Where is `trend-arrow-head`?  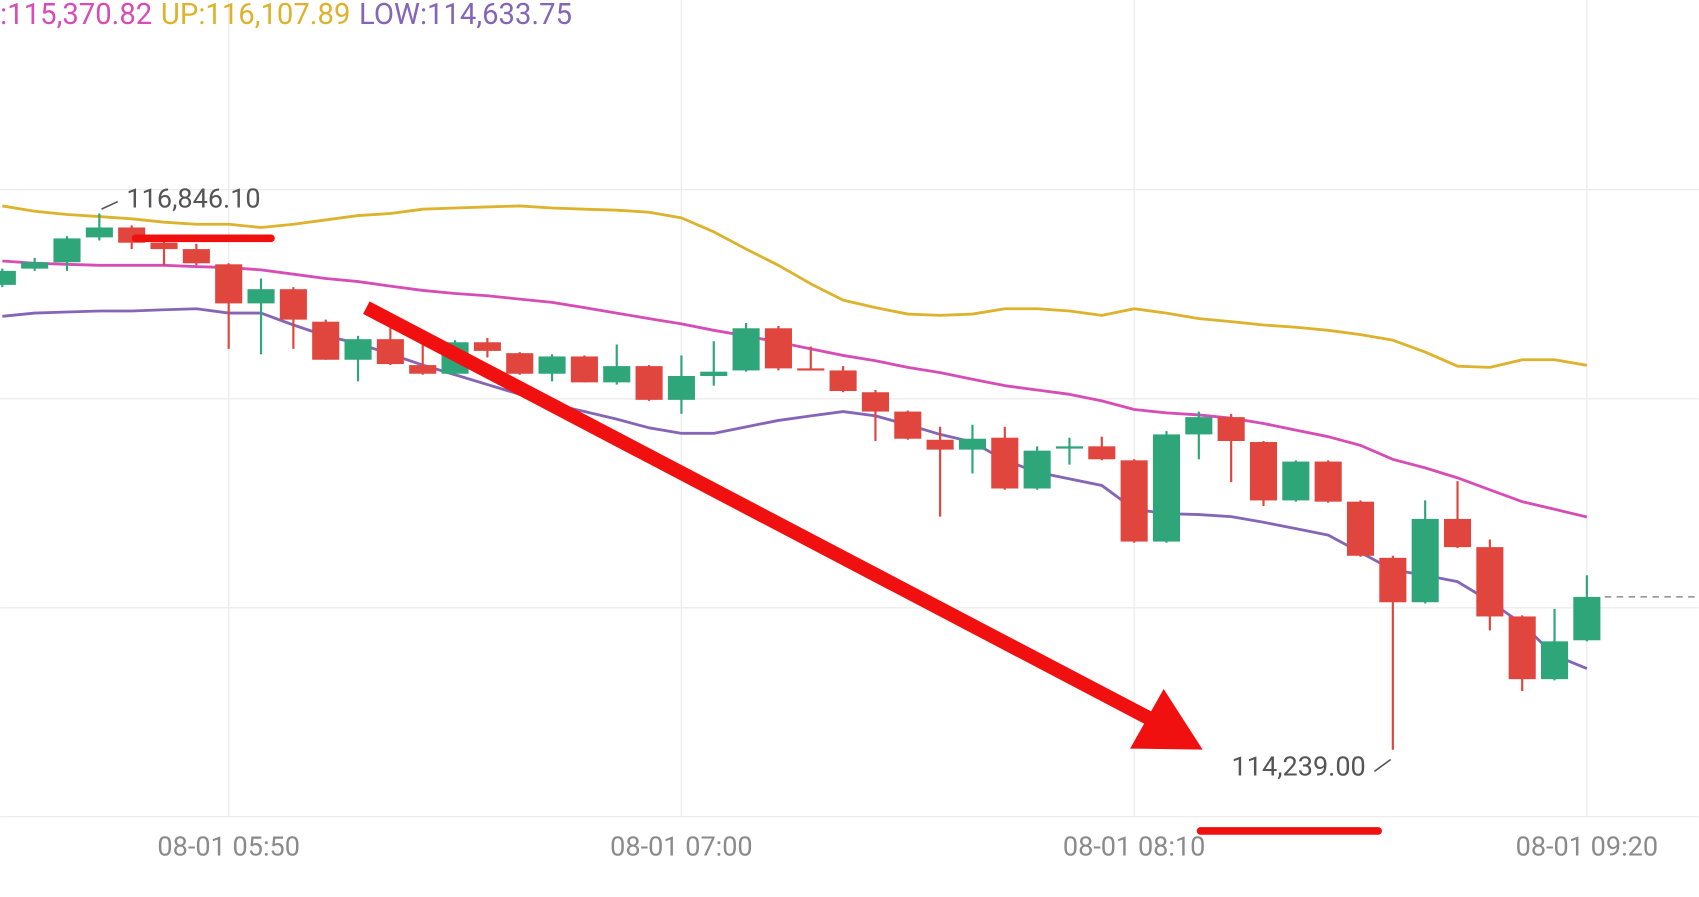
trend-arrow-head is located at coordinates (1166, 719).